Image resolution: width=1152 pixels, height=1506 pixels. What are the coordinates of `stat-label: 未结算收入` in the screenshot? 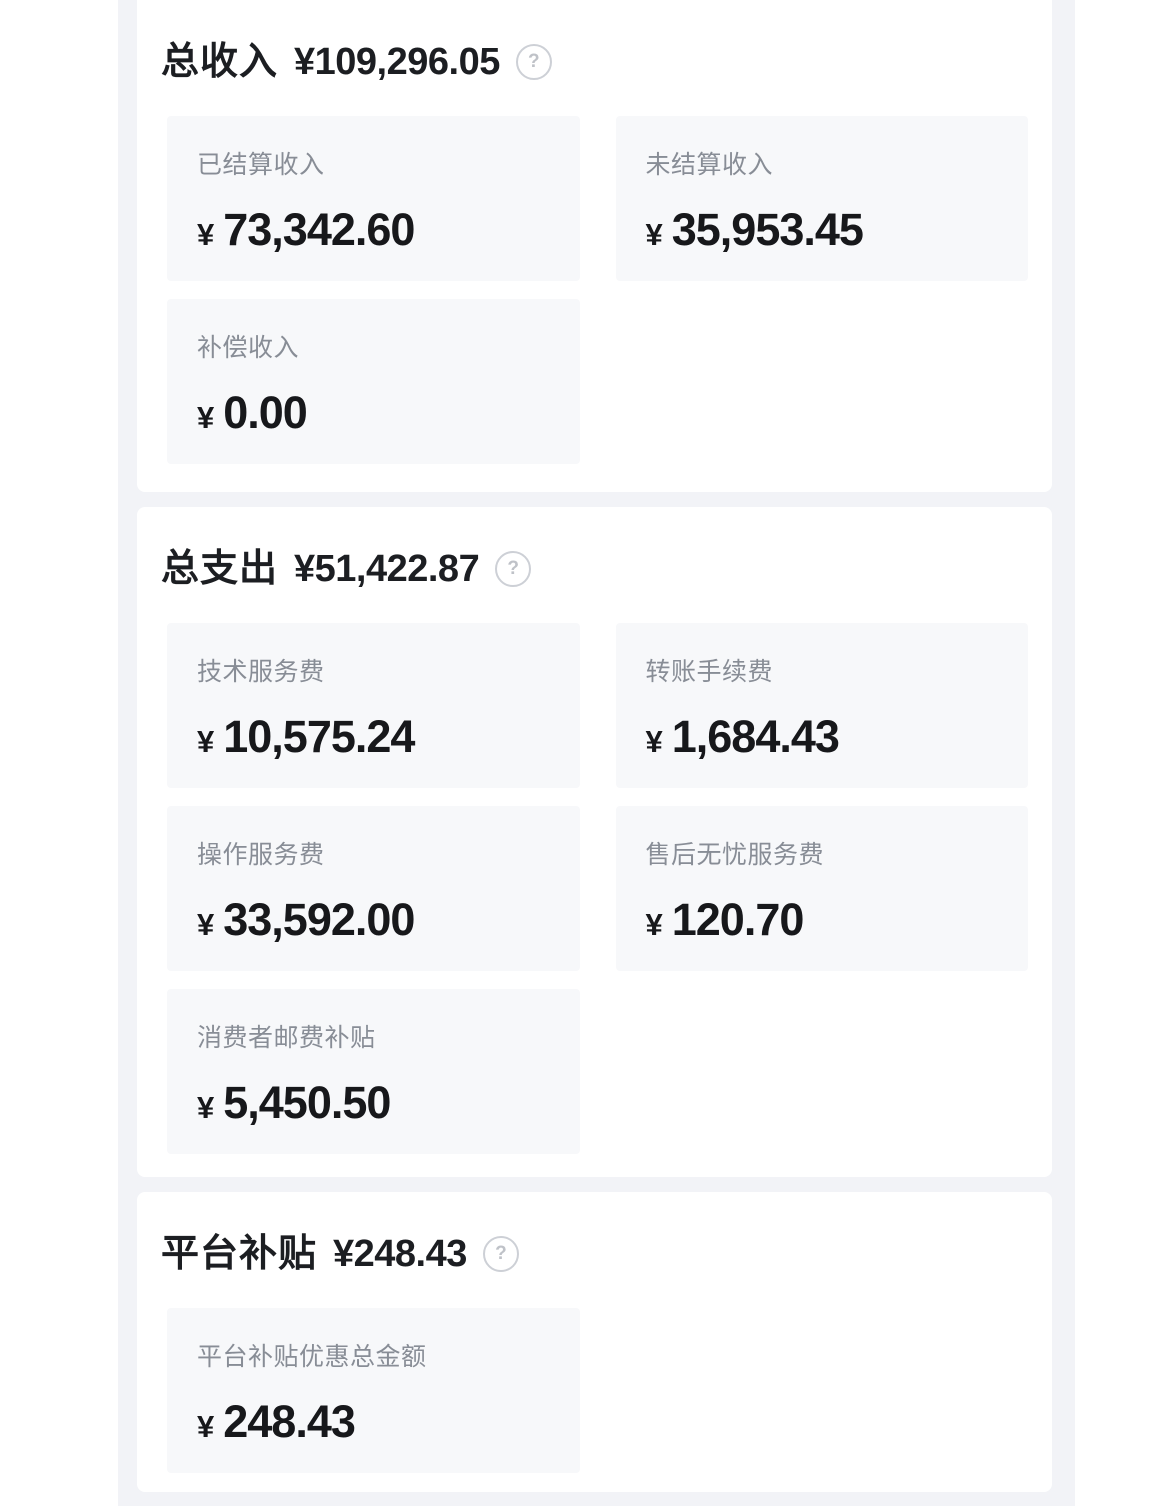 It's located at (709, 165).